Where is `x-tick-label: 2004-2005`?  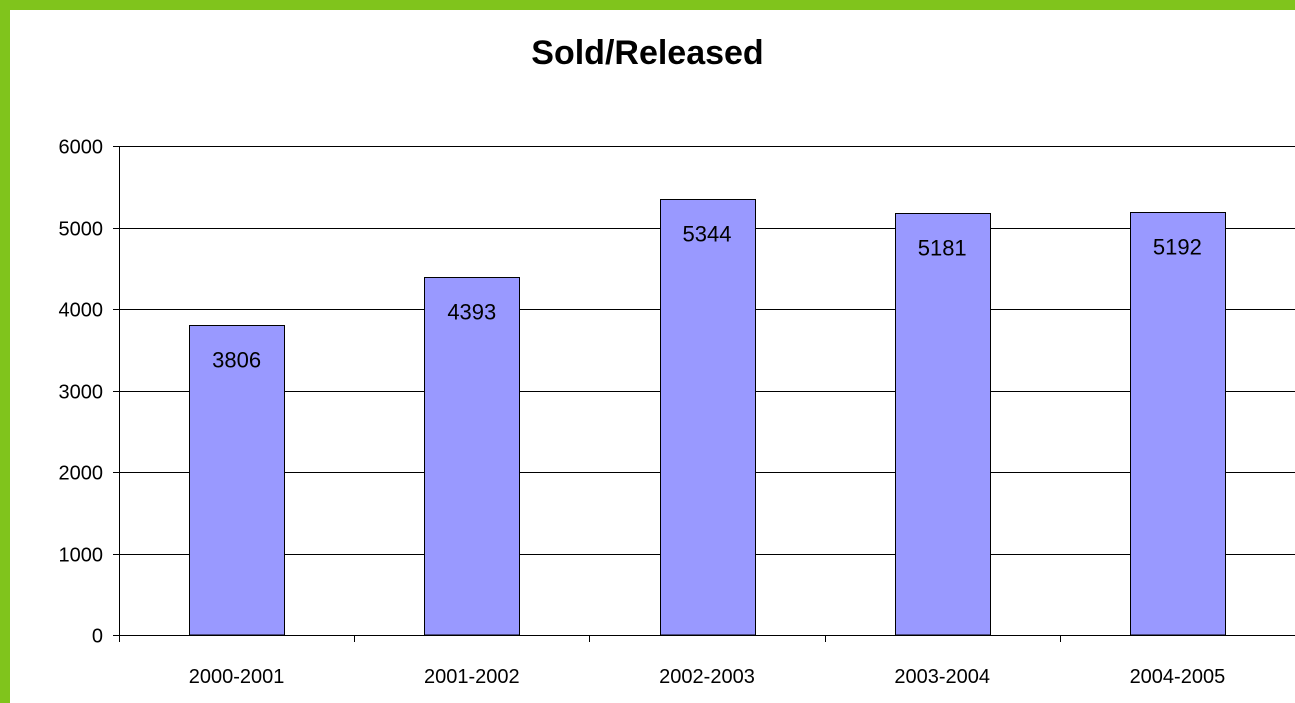
x-tick-label: 2004-2005 is located at coordinates (1178, 677).